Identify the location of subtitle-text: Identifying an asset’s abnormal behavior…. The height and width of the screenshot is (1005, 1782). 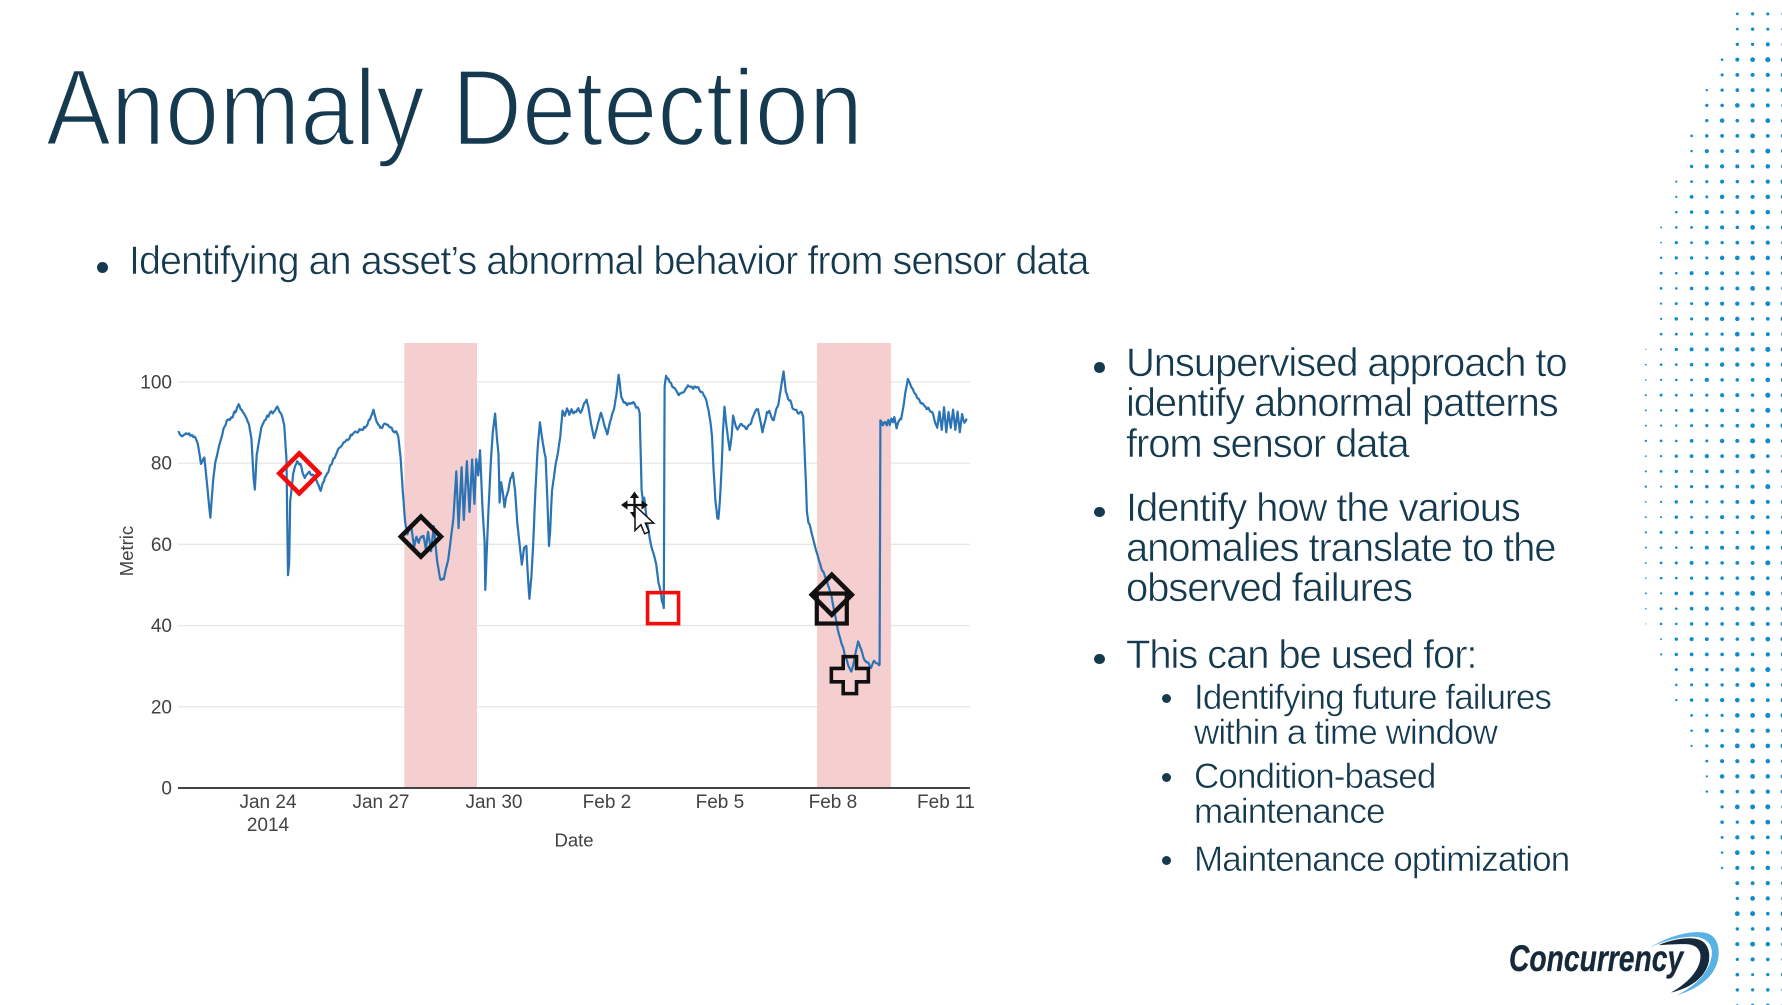
(609, 261).